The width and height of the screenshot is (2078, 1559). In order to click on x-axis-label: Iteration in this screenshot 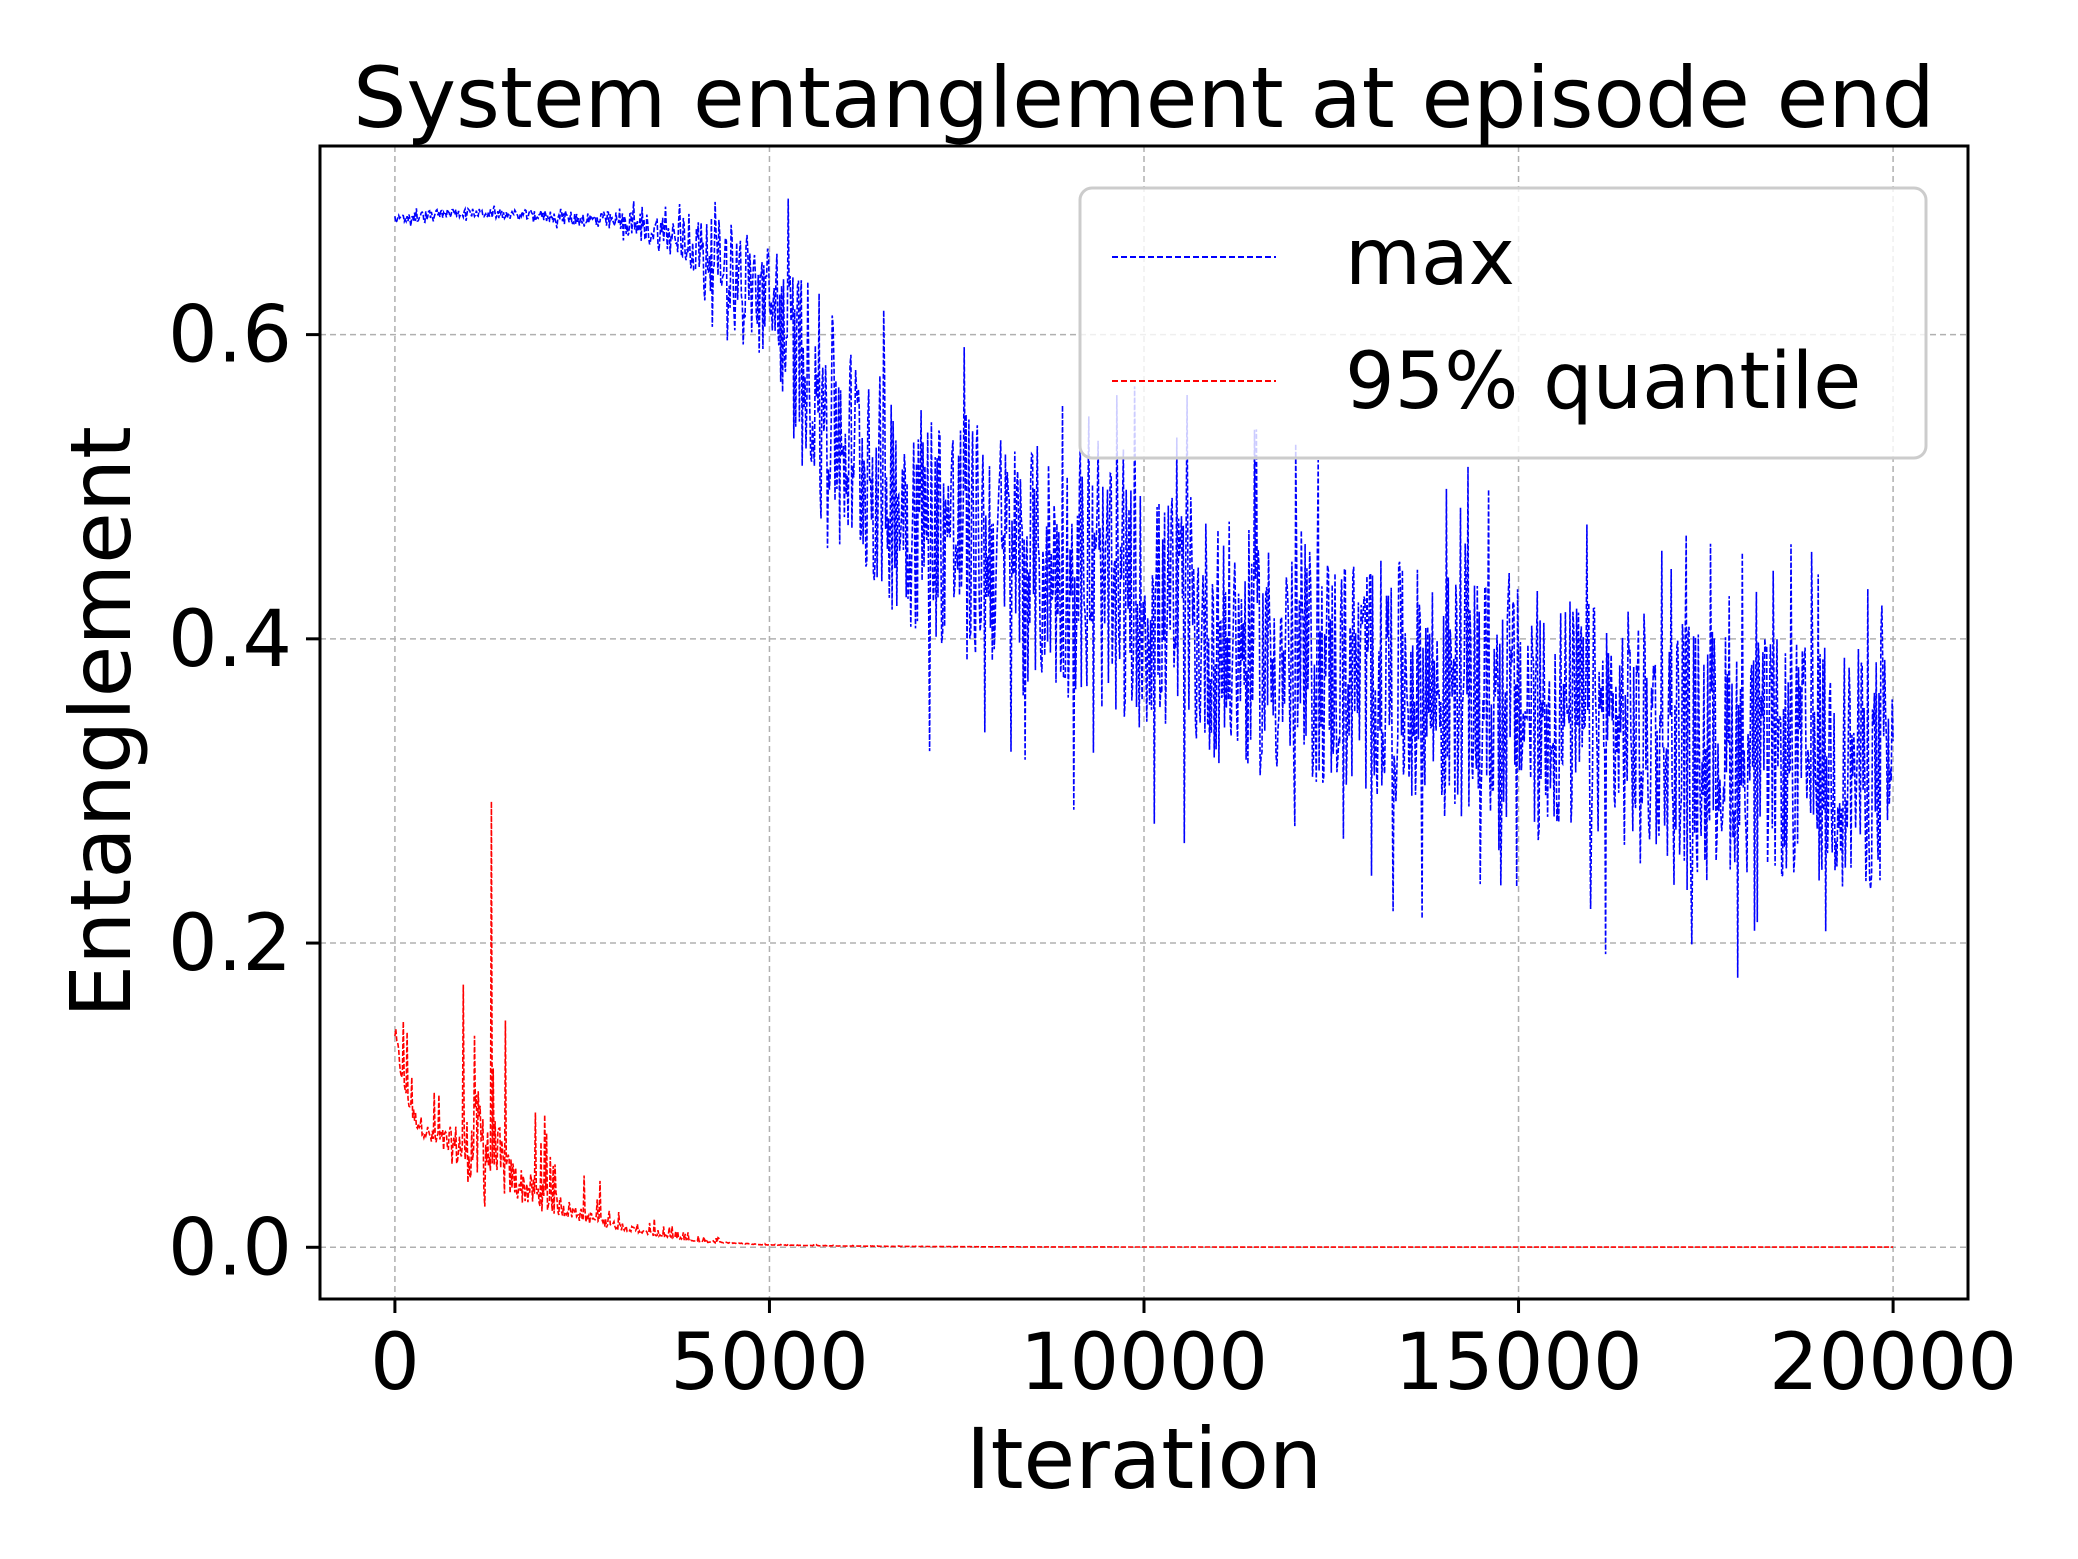, I will do `click(1144, 1459)`.